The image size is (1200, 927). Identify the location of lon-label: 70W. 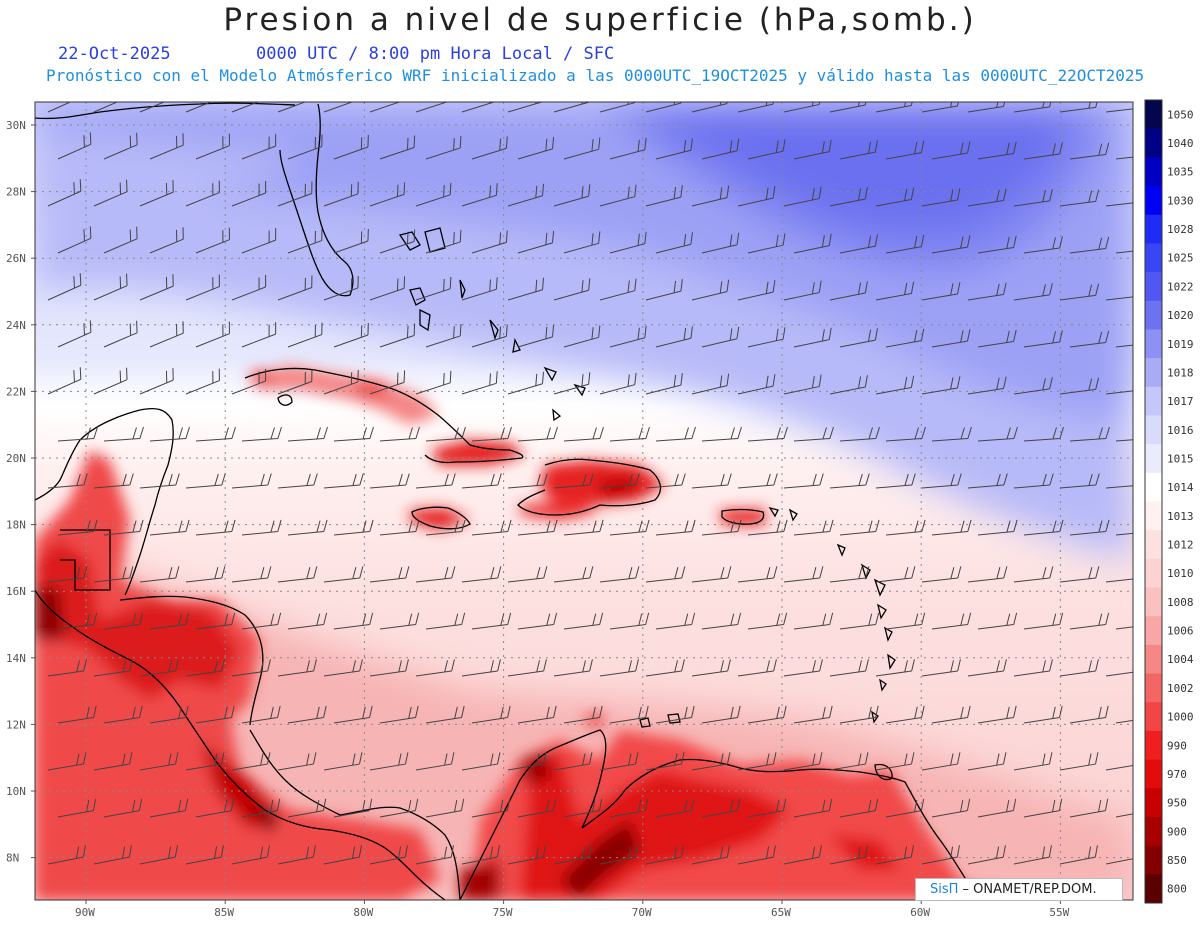
(642, 912).